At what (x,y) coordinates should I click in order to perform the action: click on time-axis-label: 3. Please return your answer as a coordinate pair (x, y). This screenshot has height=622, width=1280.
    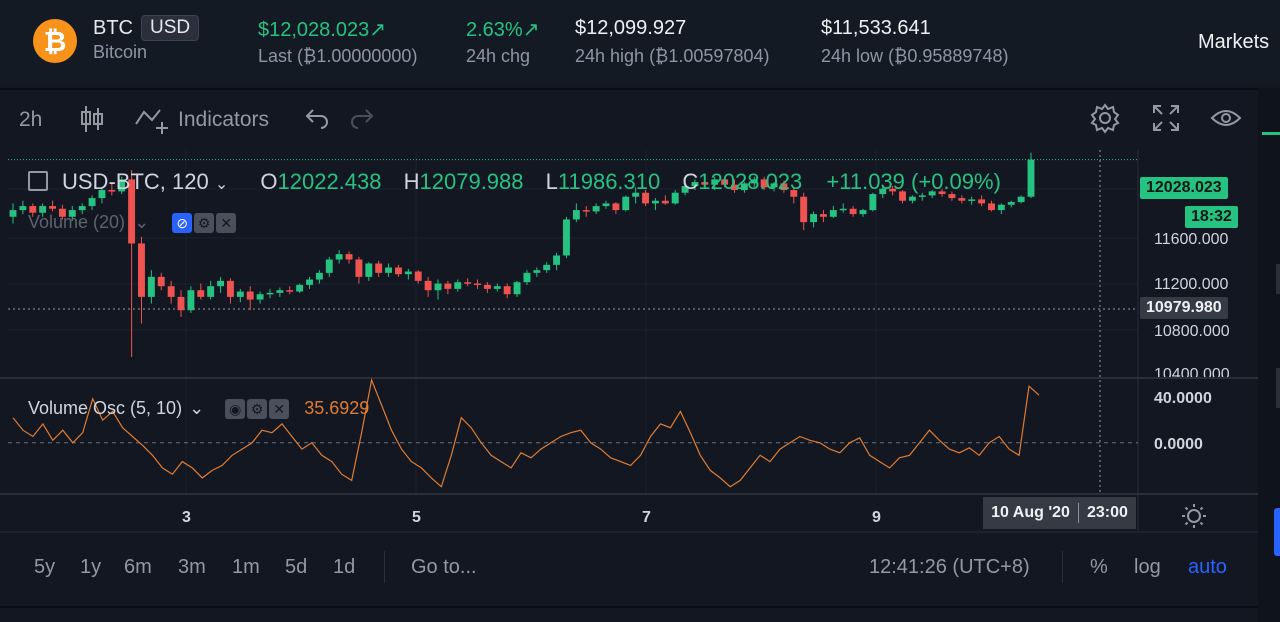
    Looking at the image, I should click on (186, 517).